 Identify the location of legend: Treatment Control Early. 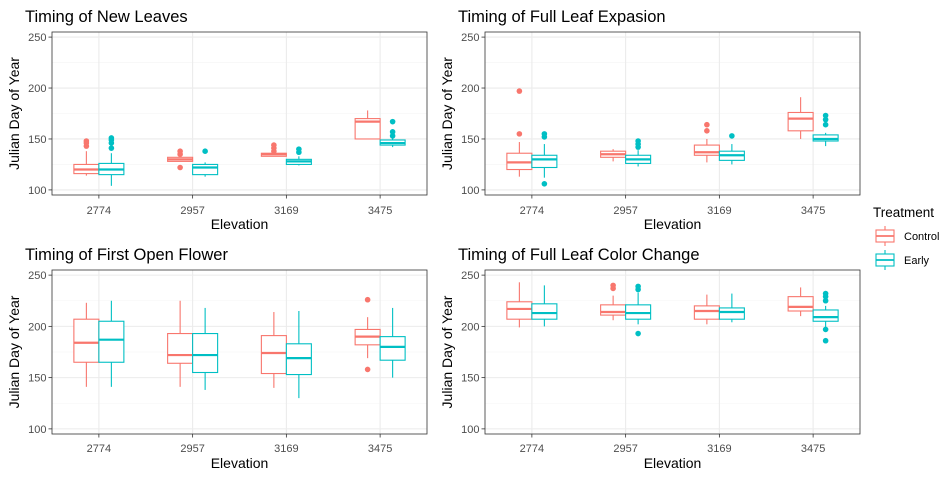
(906, 238).